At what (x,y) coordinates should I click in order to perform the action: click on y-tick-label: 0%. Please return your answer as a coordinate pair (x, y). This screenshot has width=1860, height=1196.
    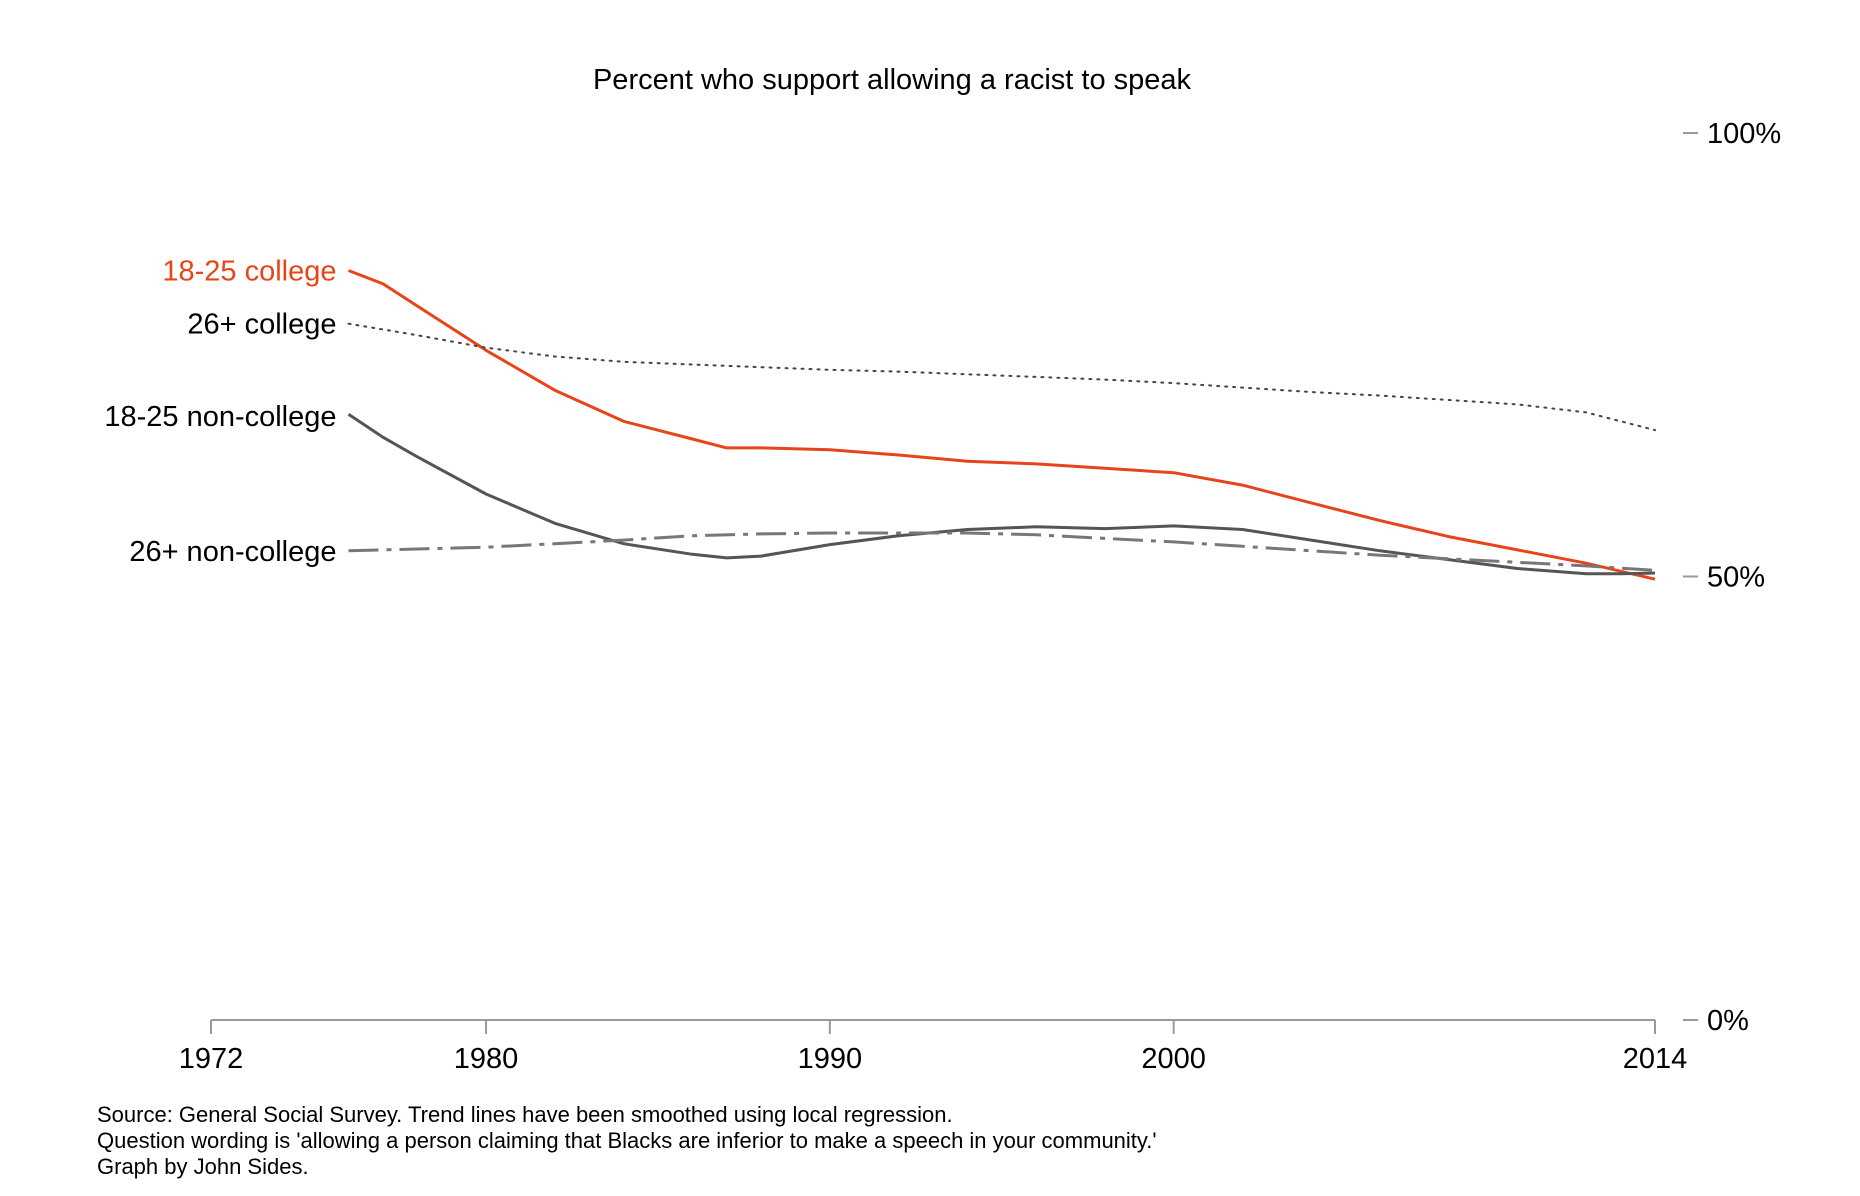
    Looking at the image, I should click on (1728, 1021).